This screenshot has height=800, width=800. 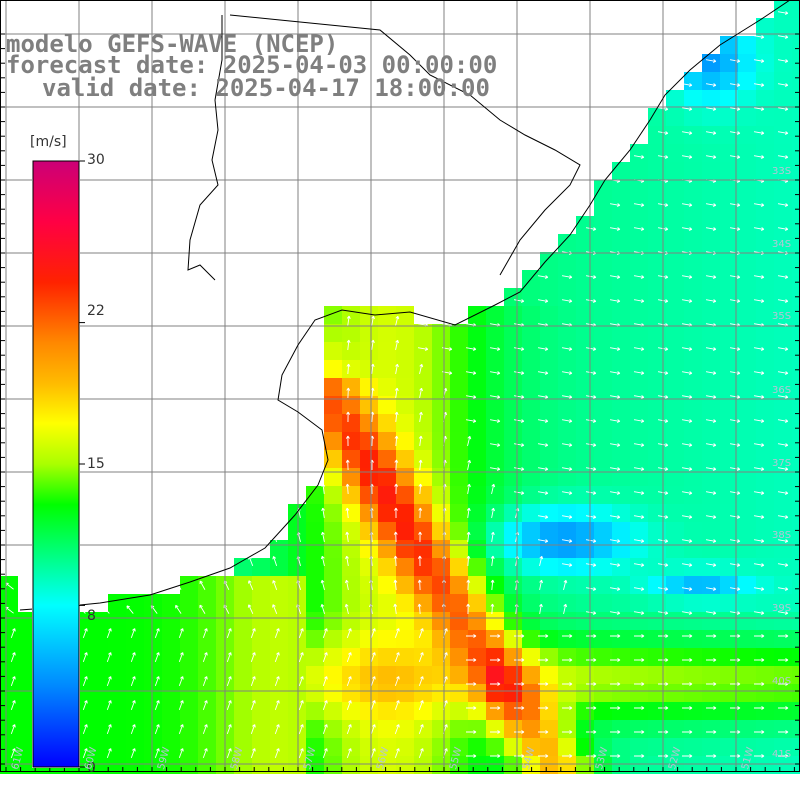 What do you see at coordinates (91, 768) in the screenshot?
I see `colorbar-tick-0: 0` at bounding box center [91, 768].